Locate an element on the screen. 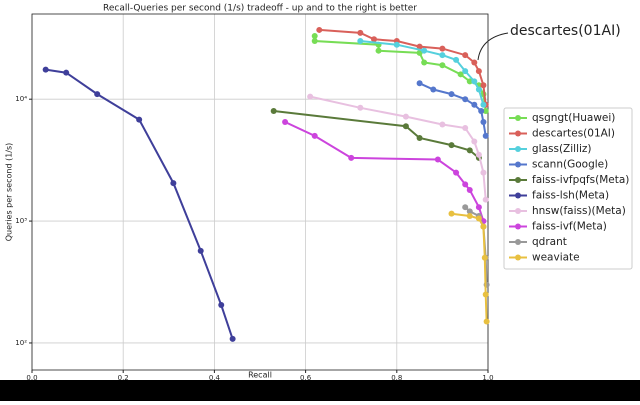 The image size is (640, 405). legend-label: faiss-ivfpqfs(Meta) is located at coordinates (580, 180).